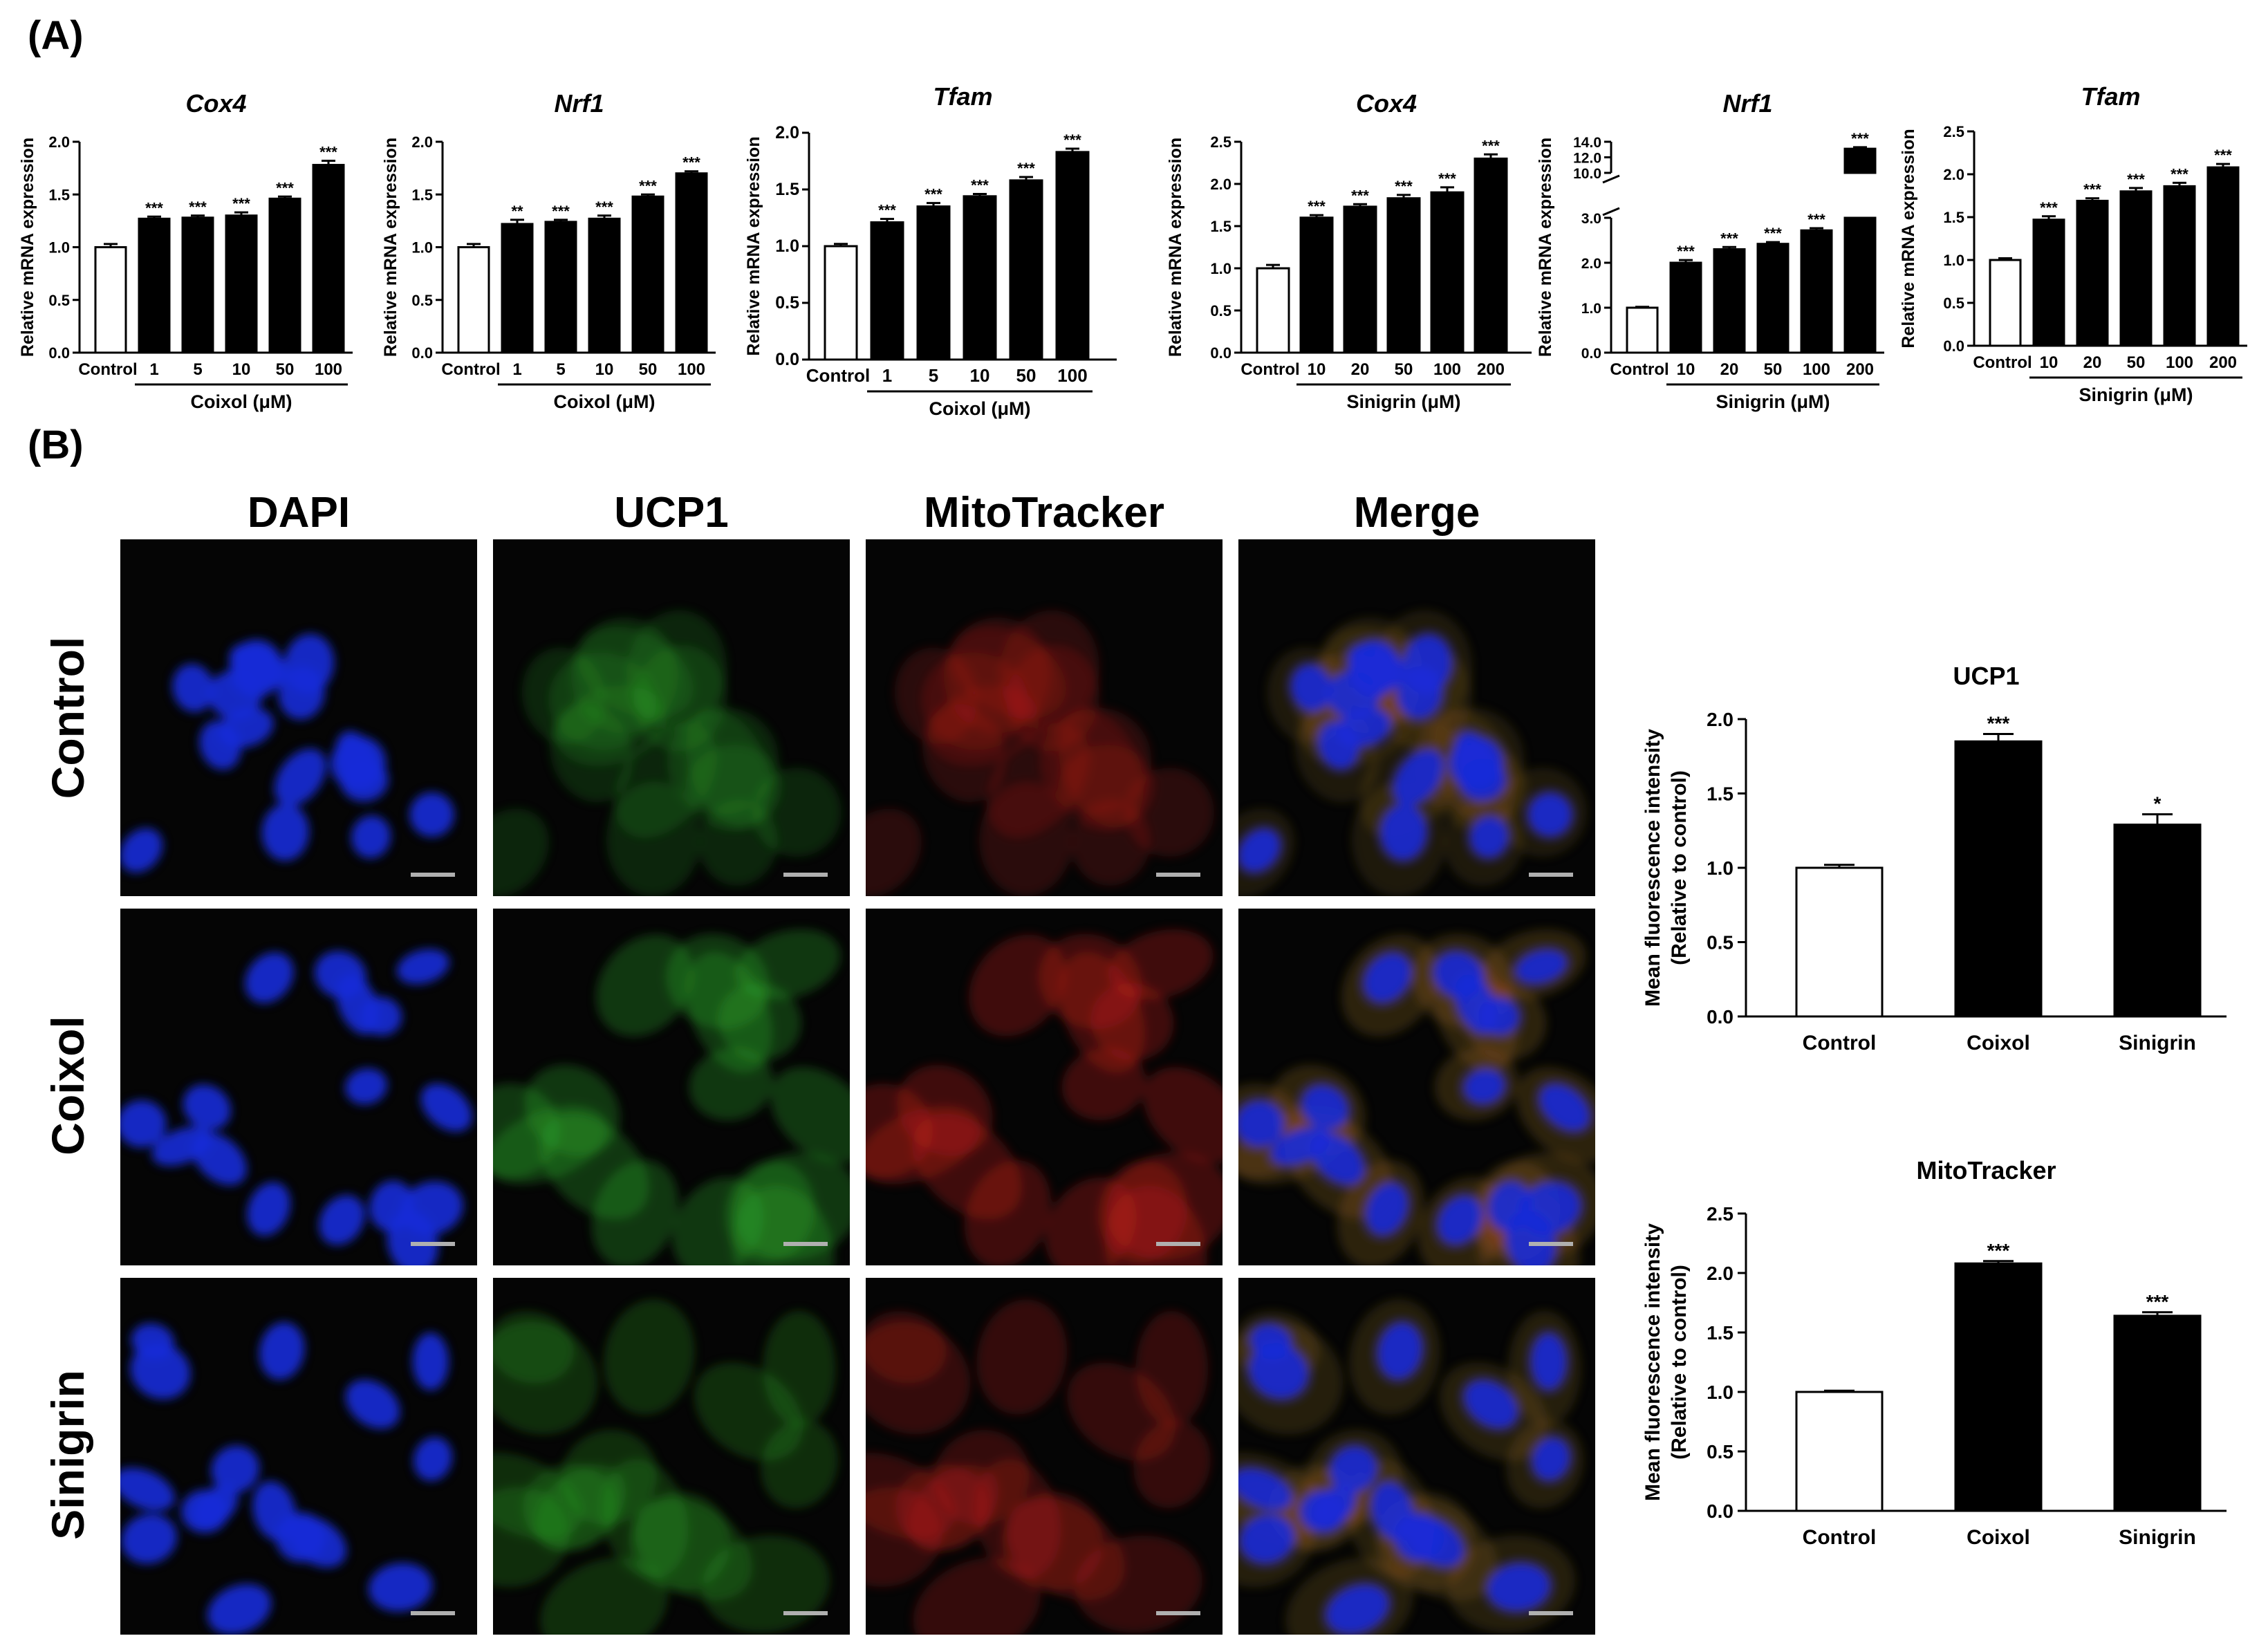 The image size is (2268, 1645). What do you see at coordinates (980, 408) in the screenshot?
I see `group-label: Coixol (μM)` at bounding box center [980, 408].